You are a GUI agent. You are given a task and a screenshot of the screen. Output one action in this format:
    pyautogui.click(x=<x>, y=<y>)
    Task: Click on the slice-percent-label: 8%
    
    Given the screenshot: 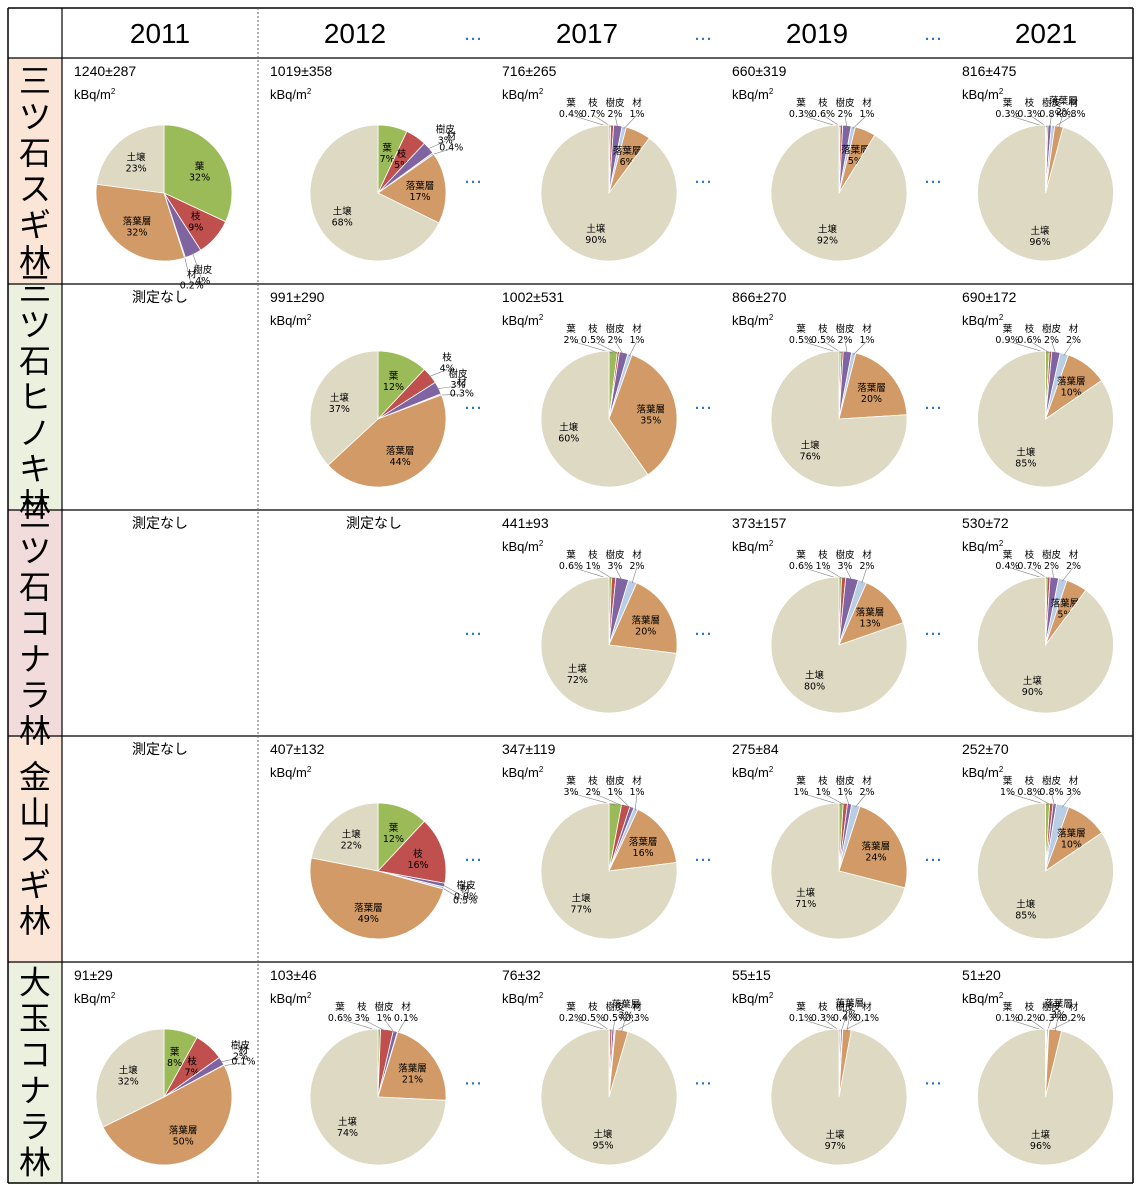 What is the action you would take?
    pyautogui.click(x=174, y=1063)
    